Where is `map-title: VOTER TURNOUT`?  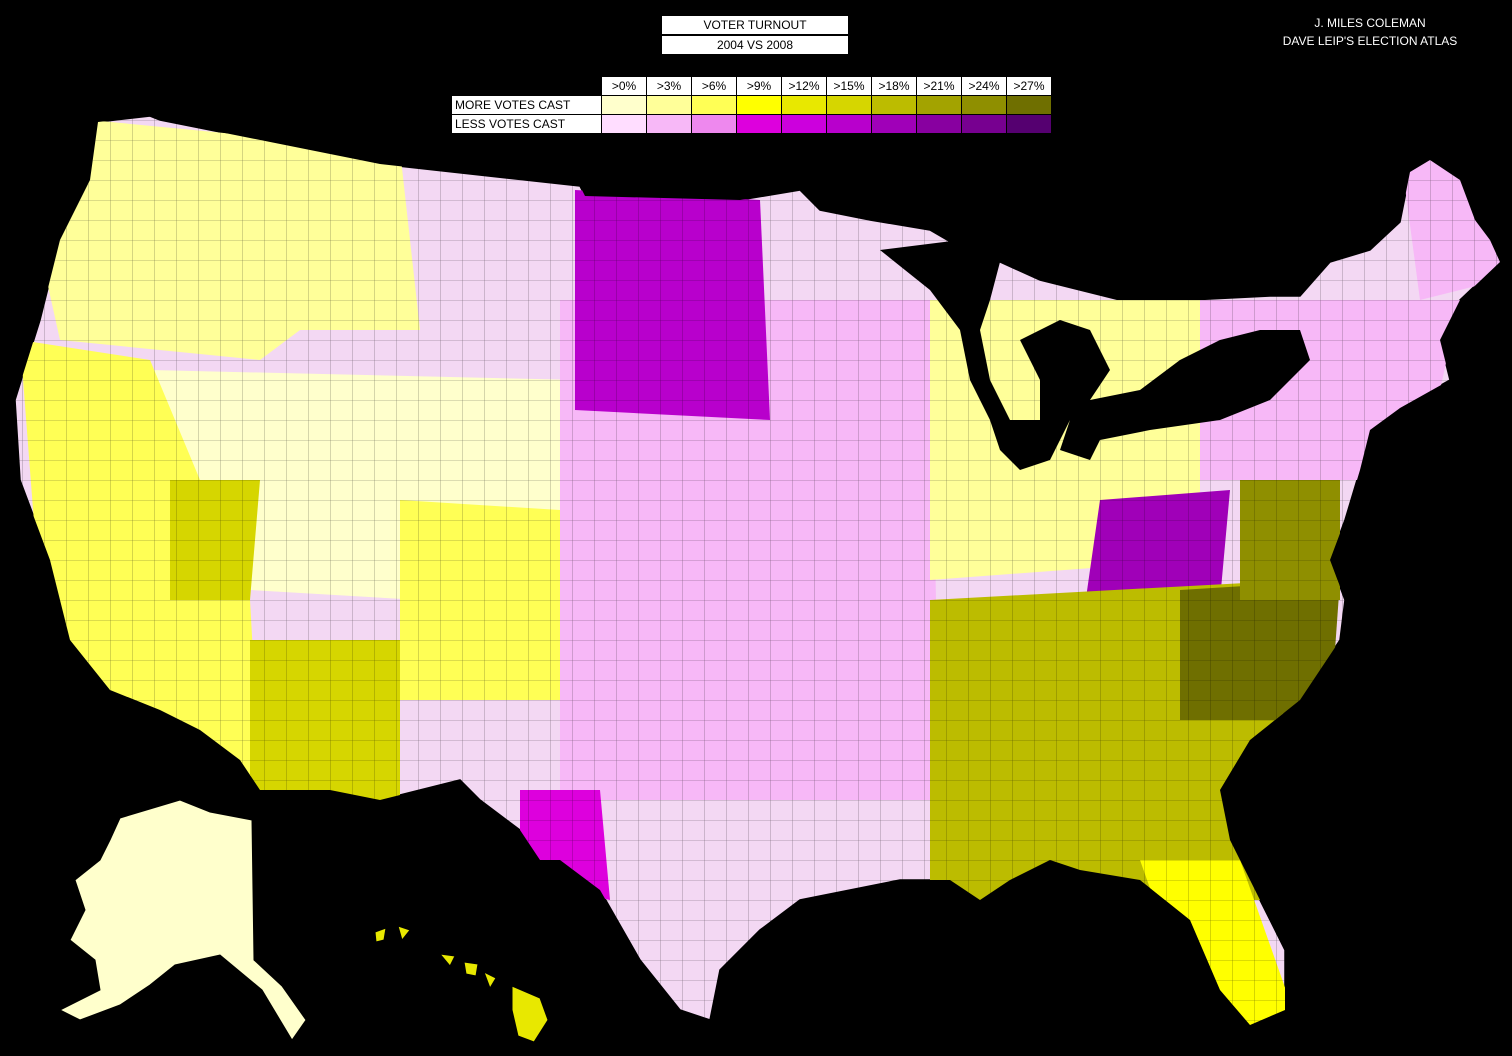
map-title: VOTER TURNOUT is located at coordinates (755, 25).